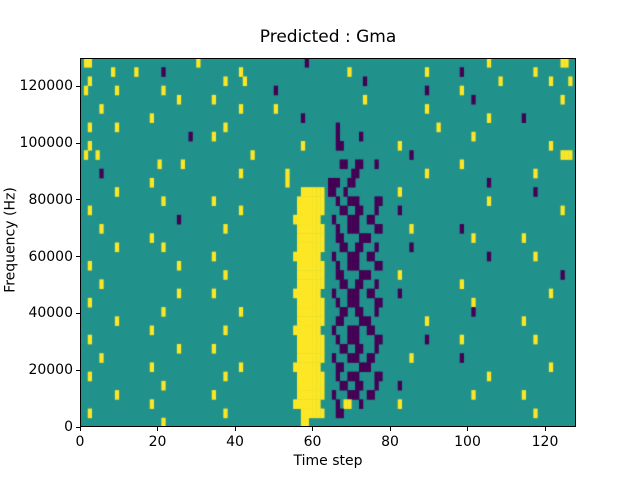  Describe the element at coordinates (50, 313) in the screenshot. I see `y-tick-label: 40000` at that location.